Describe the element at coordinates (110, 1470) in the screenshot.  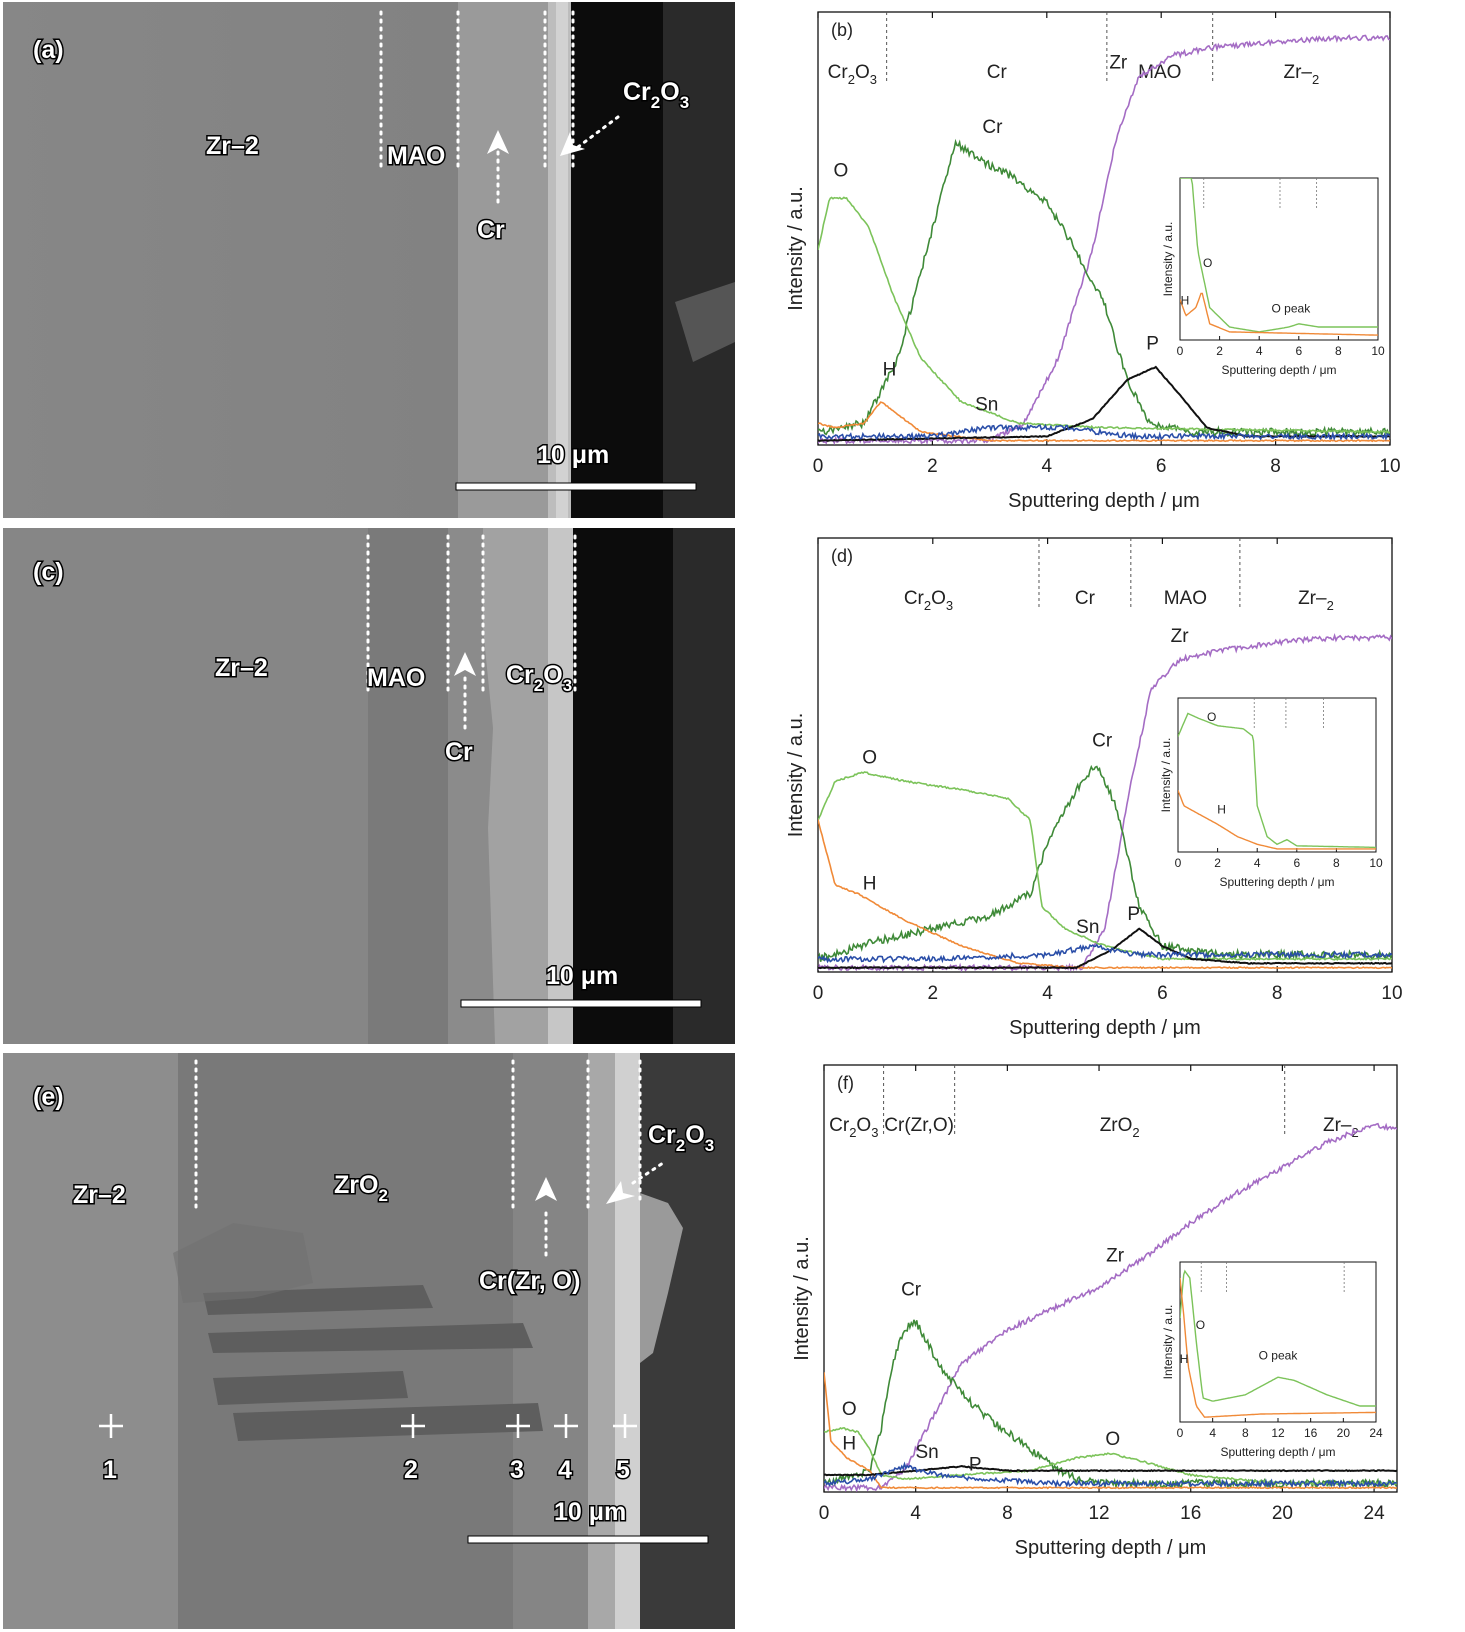
I see `point-label-1: 1` at that location.